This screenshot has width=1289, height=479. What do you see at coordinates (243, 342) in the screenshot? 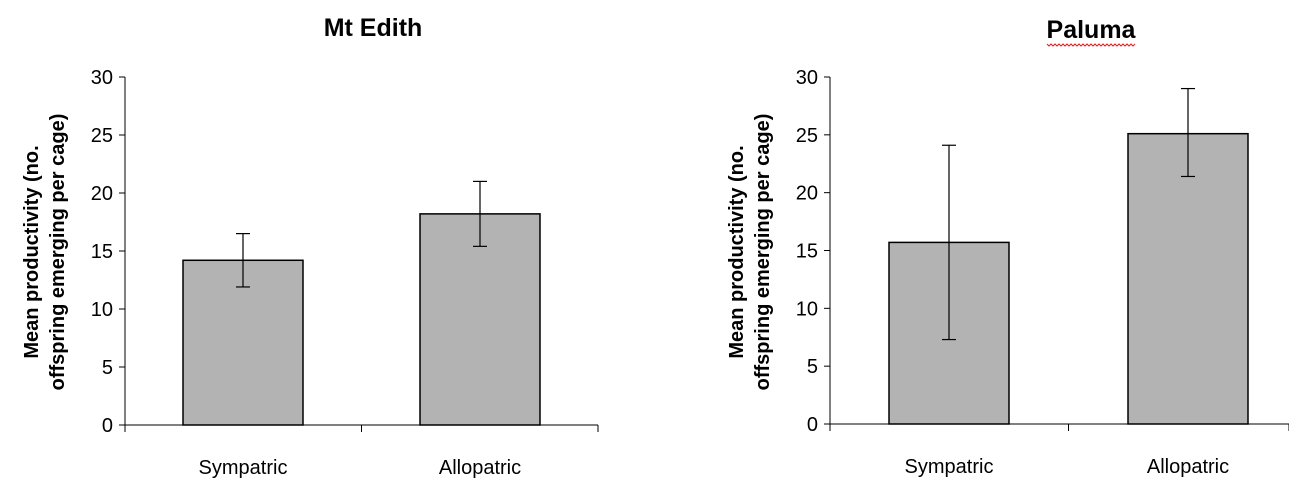
I see `bar-sympatric` at bounding box center [243, 342].